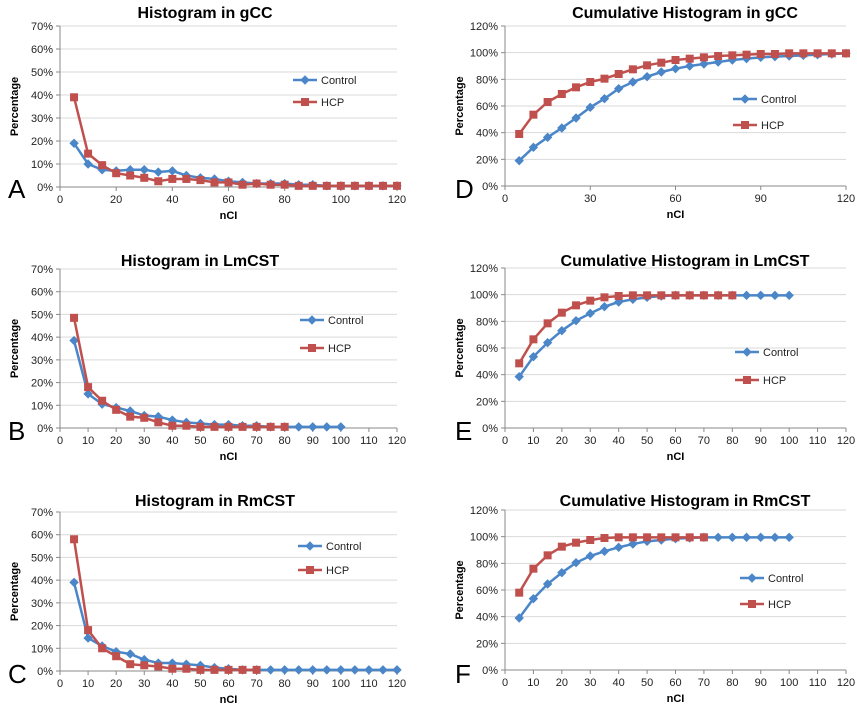  I want to click on y-tick-label: 40%, so click(42, 338).